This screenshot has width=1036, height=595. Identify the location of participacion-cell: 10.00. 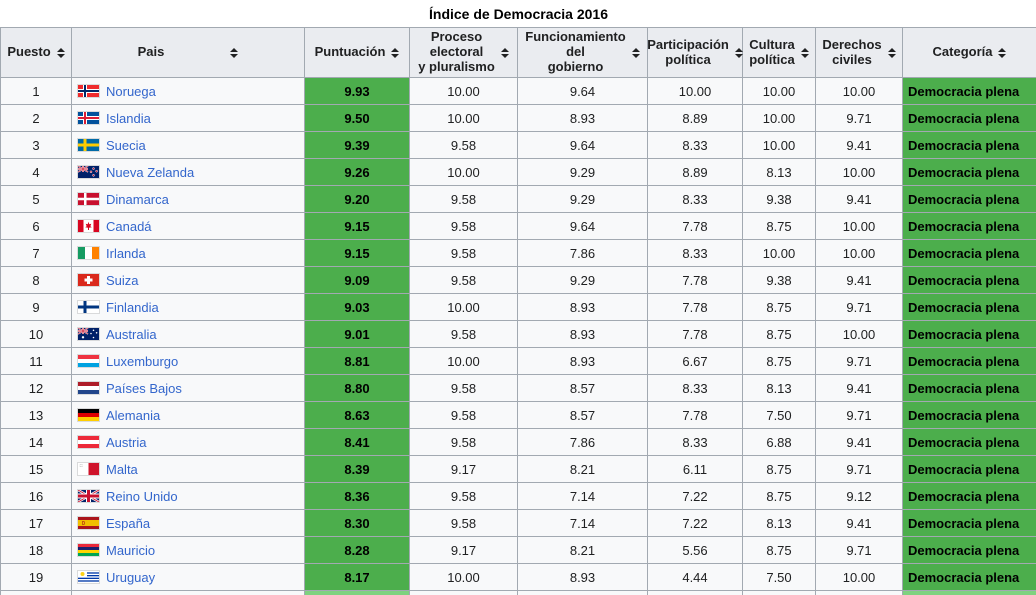
(695, 91).